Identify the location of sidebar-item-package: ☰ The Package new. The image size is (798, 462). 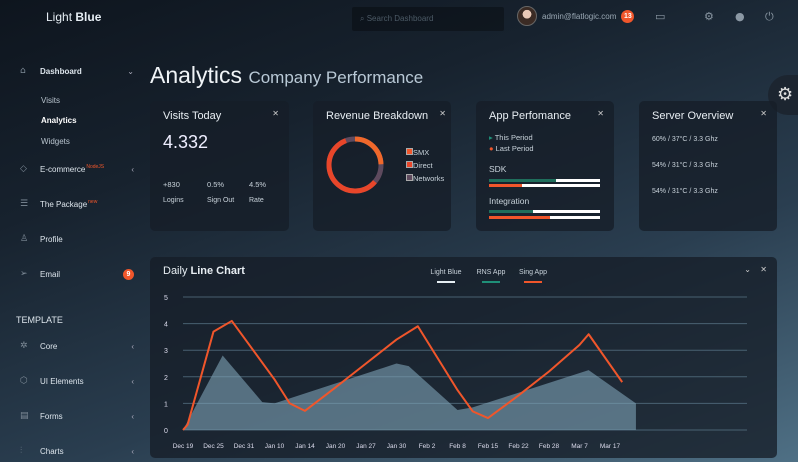
(78, 204).